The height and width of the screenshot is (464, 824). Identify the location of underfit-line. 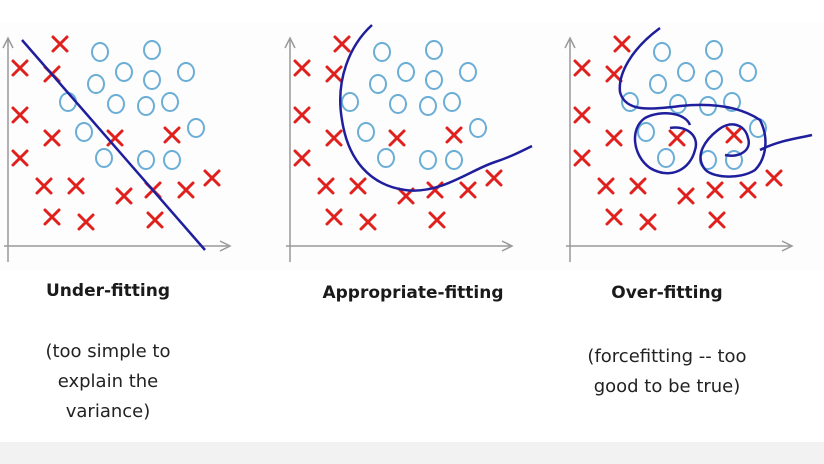
(113, 145).